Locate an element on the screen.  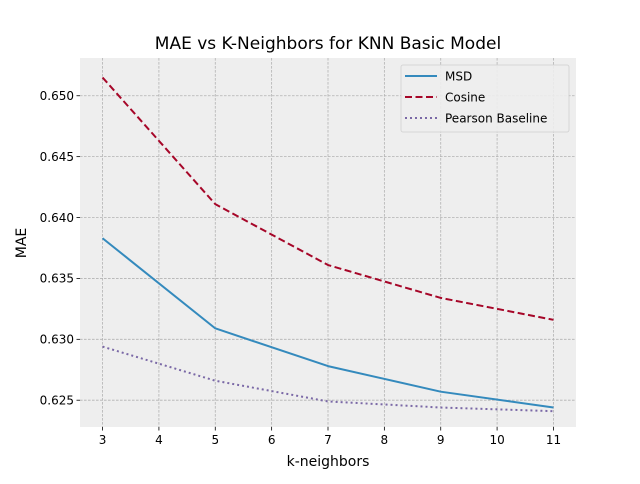
legend: MSD Cosine Pearson Baseline is located at coordinates (485, 98).